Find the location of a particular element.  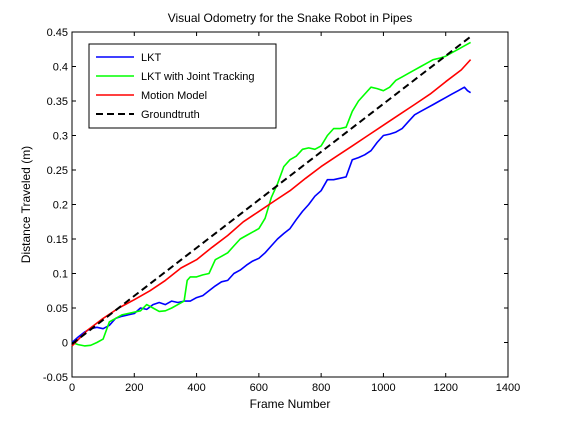

x-tick-label: 1400 is located at coordinates (508, 388).